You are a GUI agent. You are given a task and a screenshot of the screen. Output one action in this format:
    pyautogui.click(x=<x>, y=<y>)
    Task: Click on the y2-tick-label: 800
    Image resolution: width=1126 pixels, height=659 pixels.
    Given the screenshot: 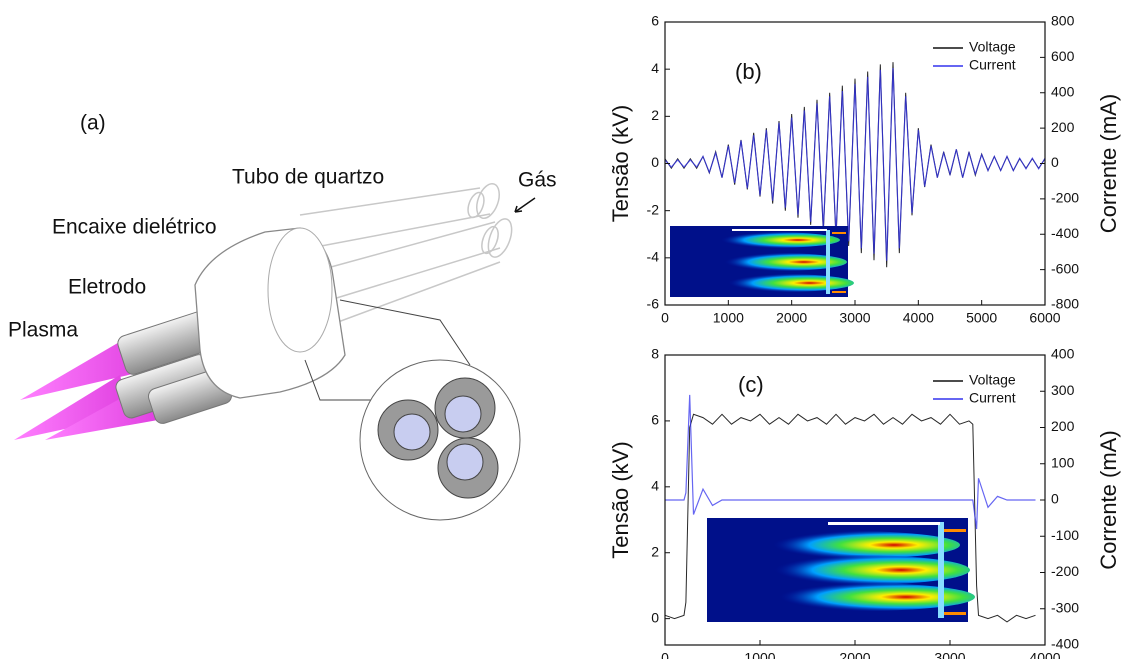 What is the action you would take?
    pyautogui.click(x=1063, y=21)
    